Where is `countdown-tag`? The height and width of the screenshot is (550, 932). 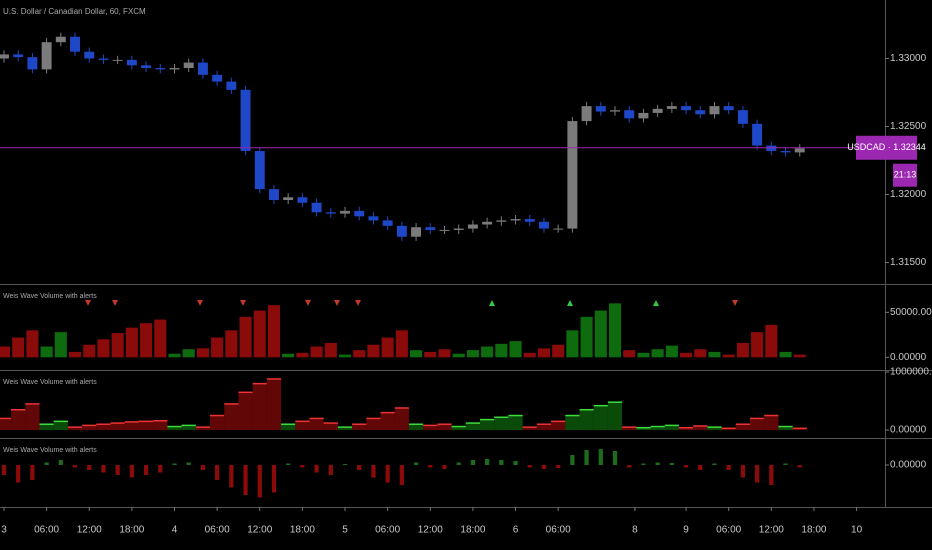
countdown-tag is located at coordinates (905, 175).